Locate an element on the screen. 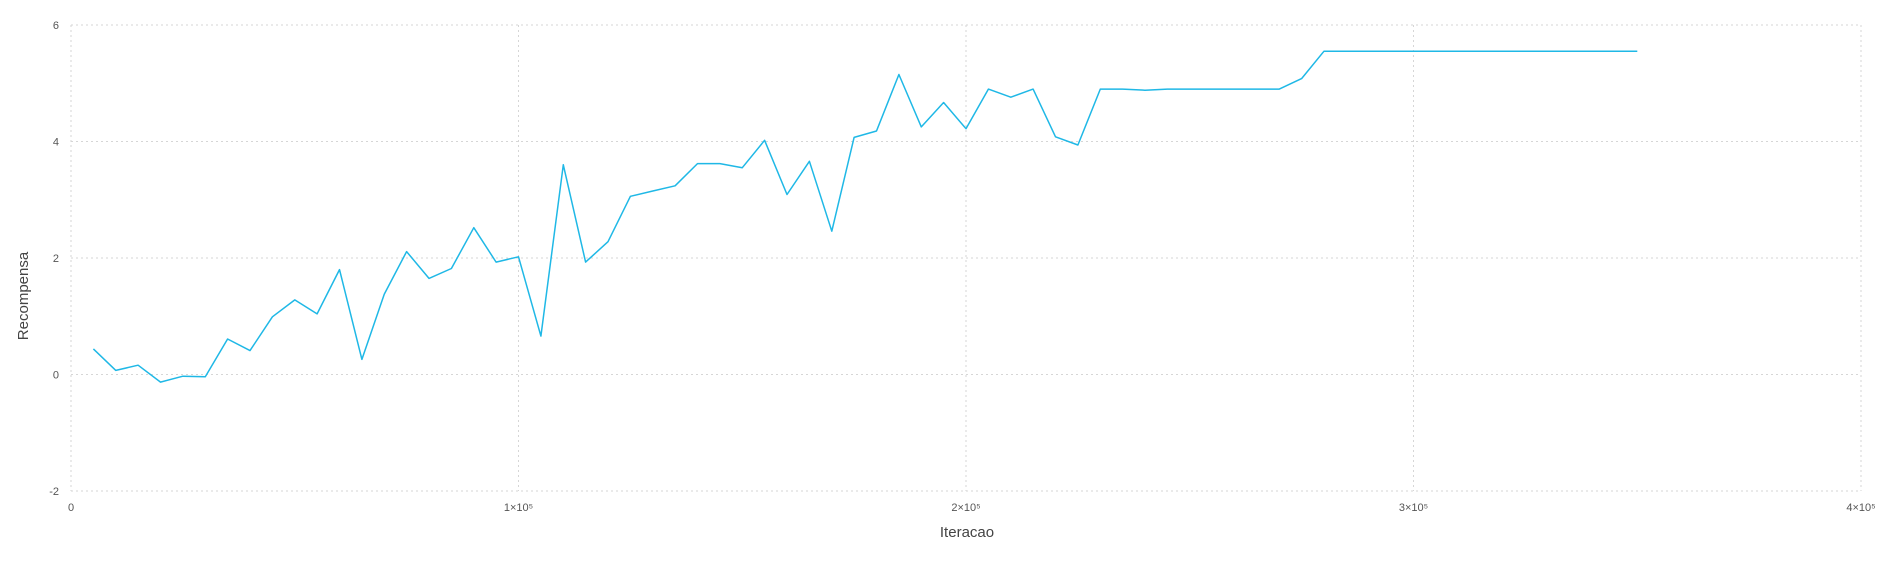 The width and height of the screenshot is (1890, 567). y-tick-label: 4 is located at coordinates (56, 143).